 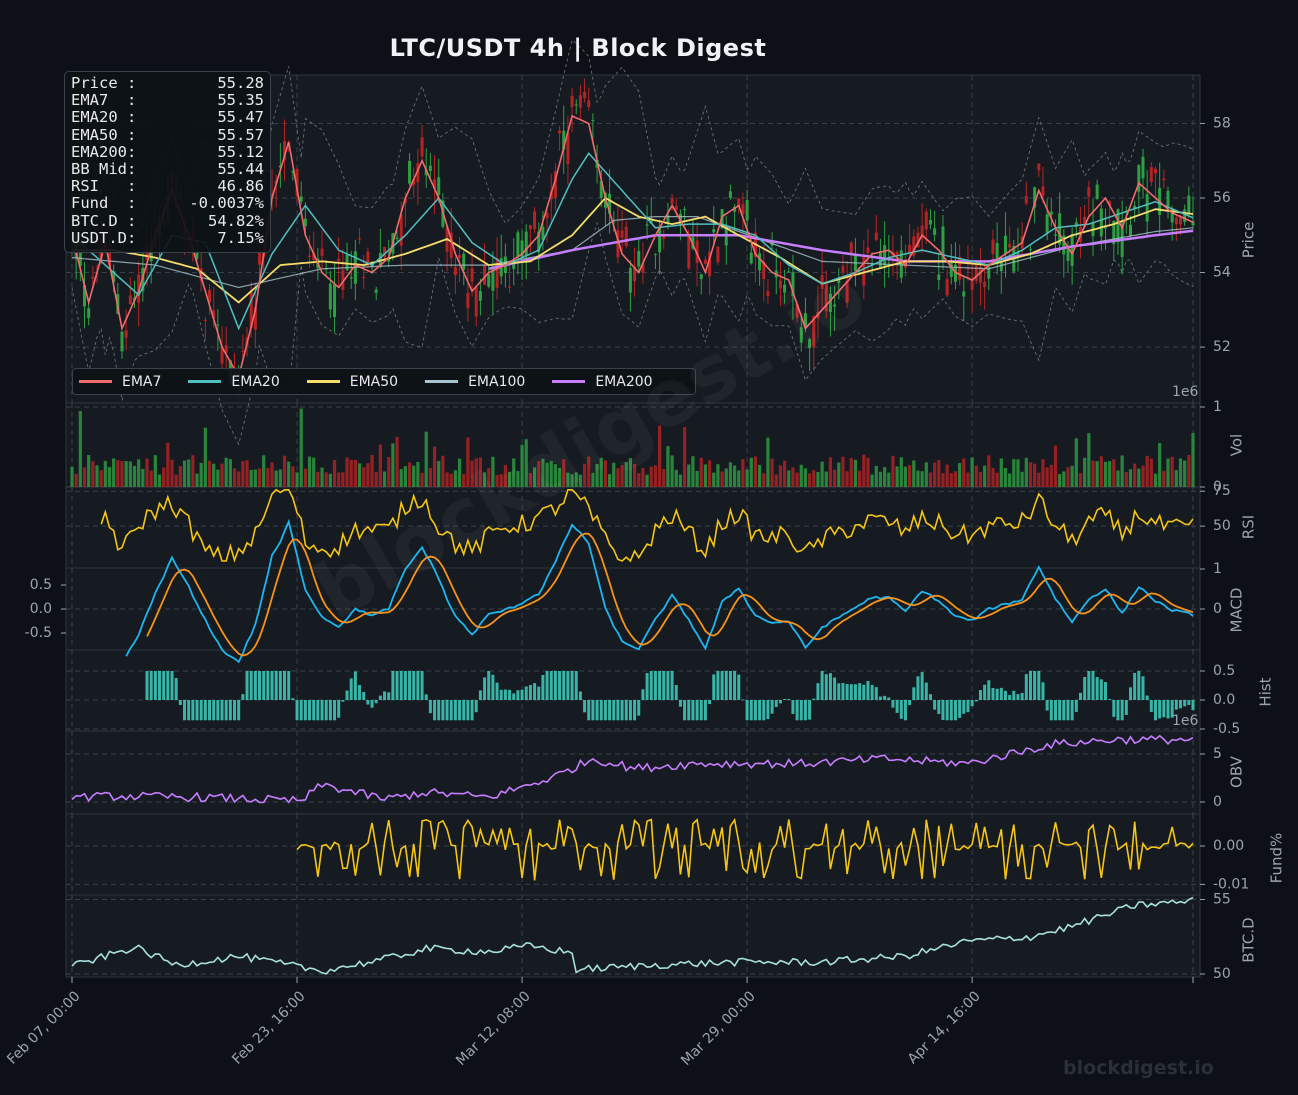 What do you see at coordinates (1228, 846) in the screenshot?
I see `y-tick-label: 0.00` at bounding box center [1228, 846].